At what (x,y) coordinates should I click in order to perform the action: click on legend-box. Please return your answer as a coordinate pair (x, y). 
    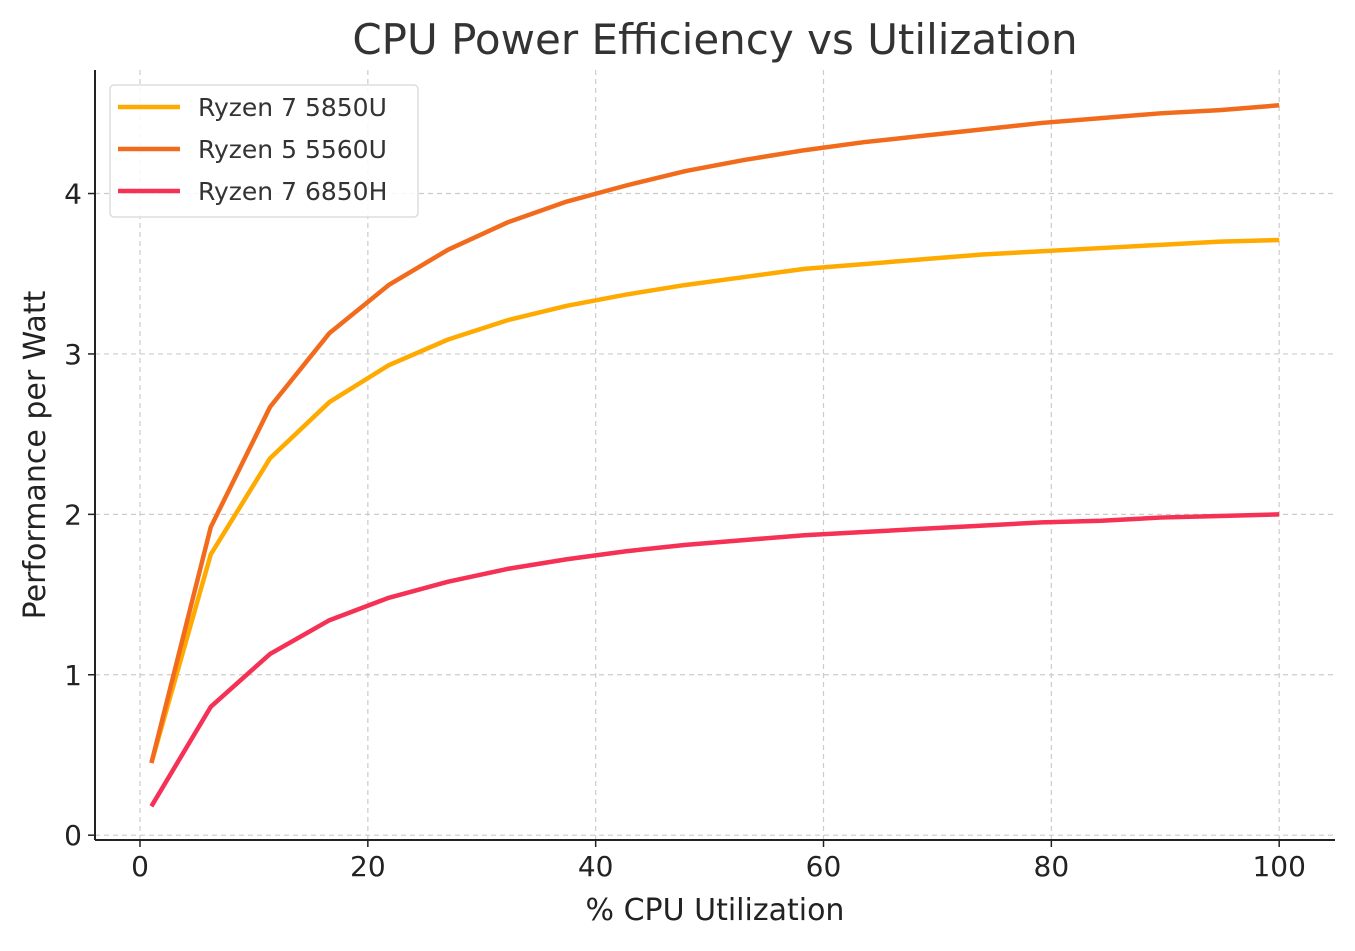
    Looking at the image, I should click on (264, 151).